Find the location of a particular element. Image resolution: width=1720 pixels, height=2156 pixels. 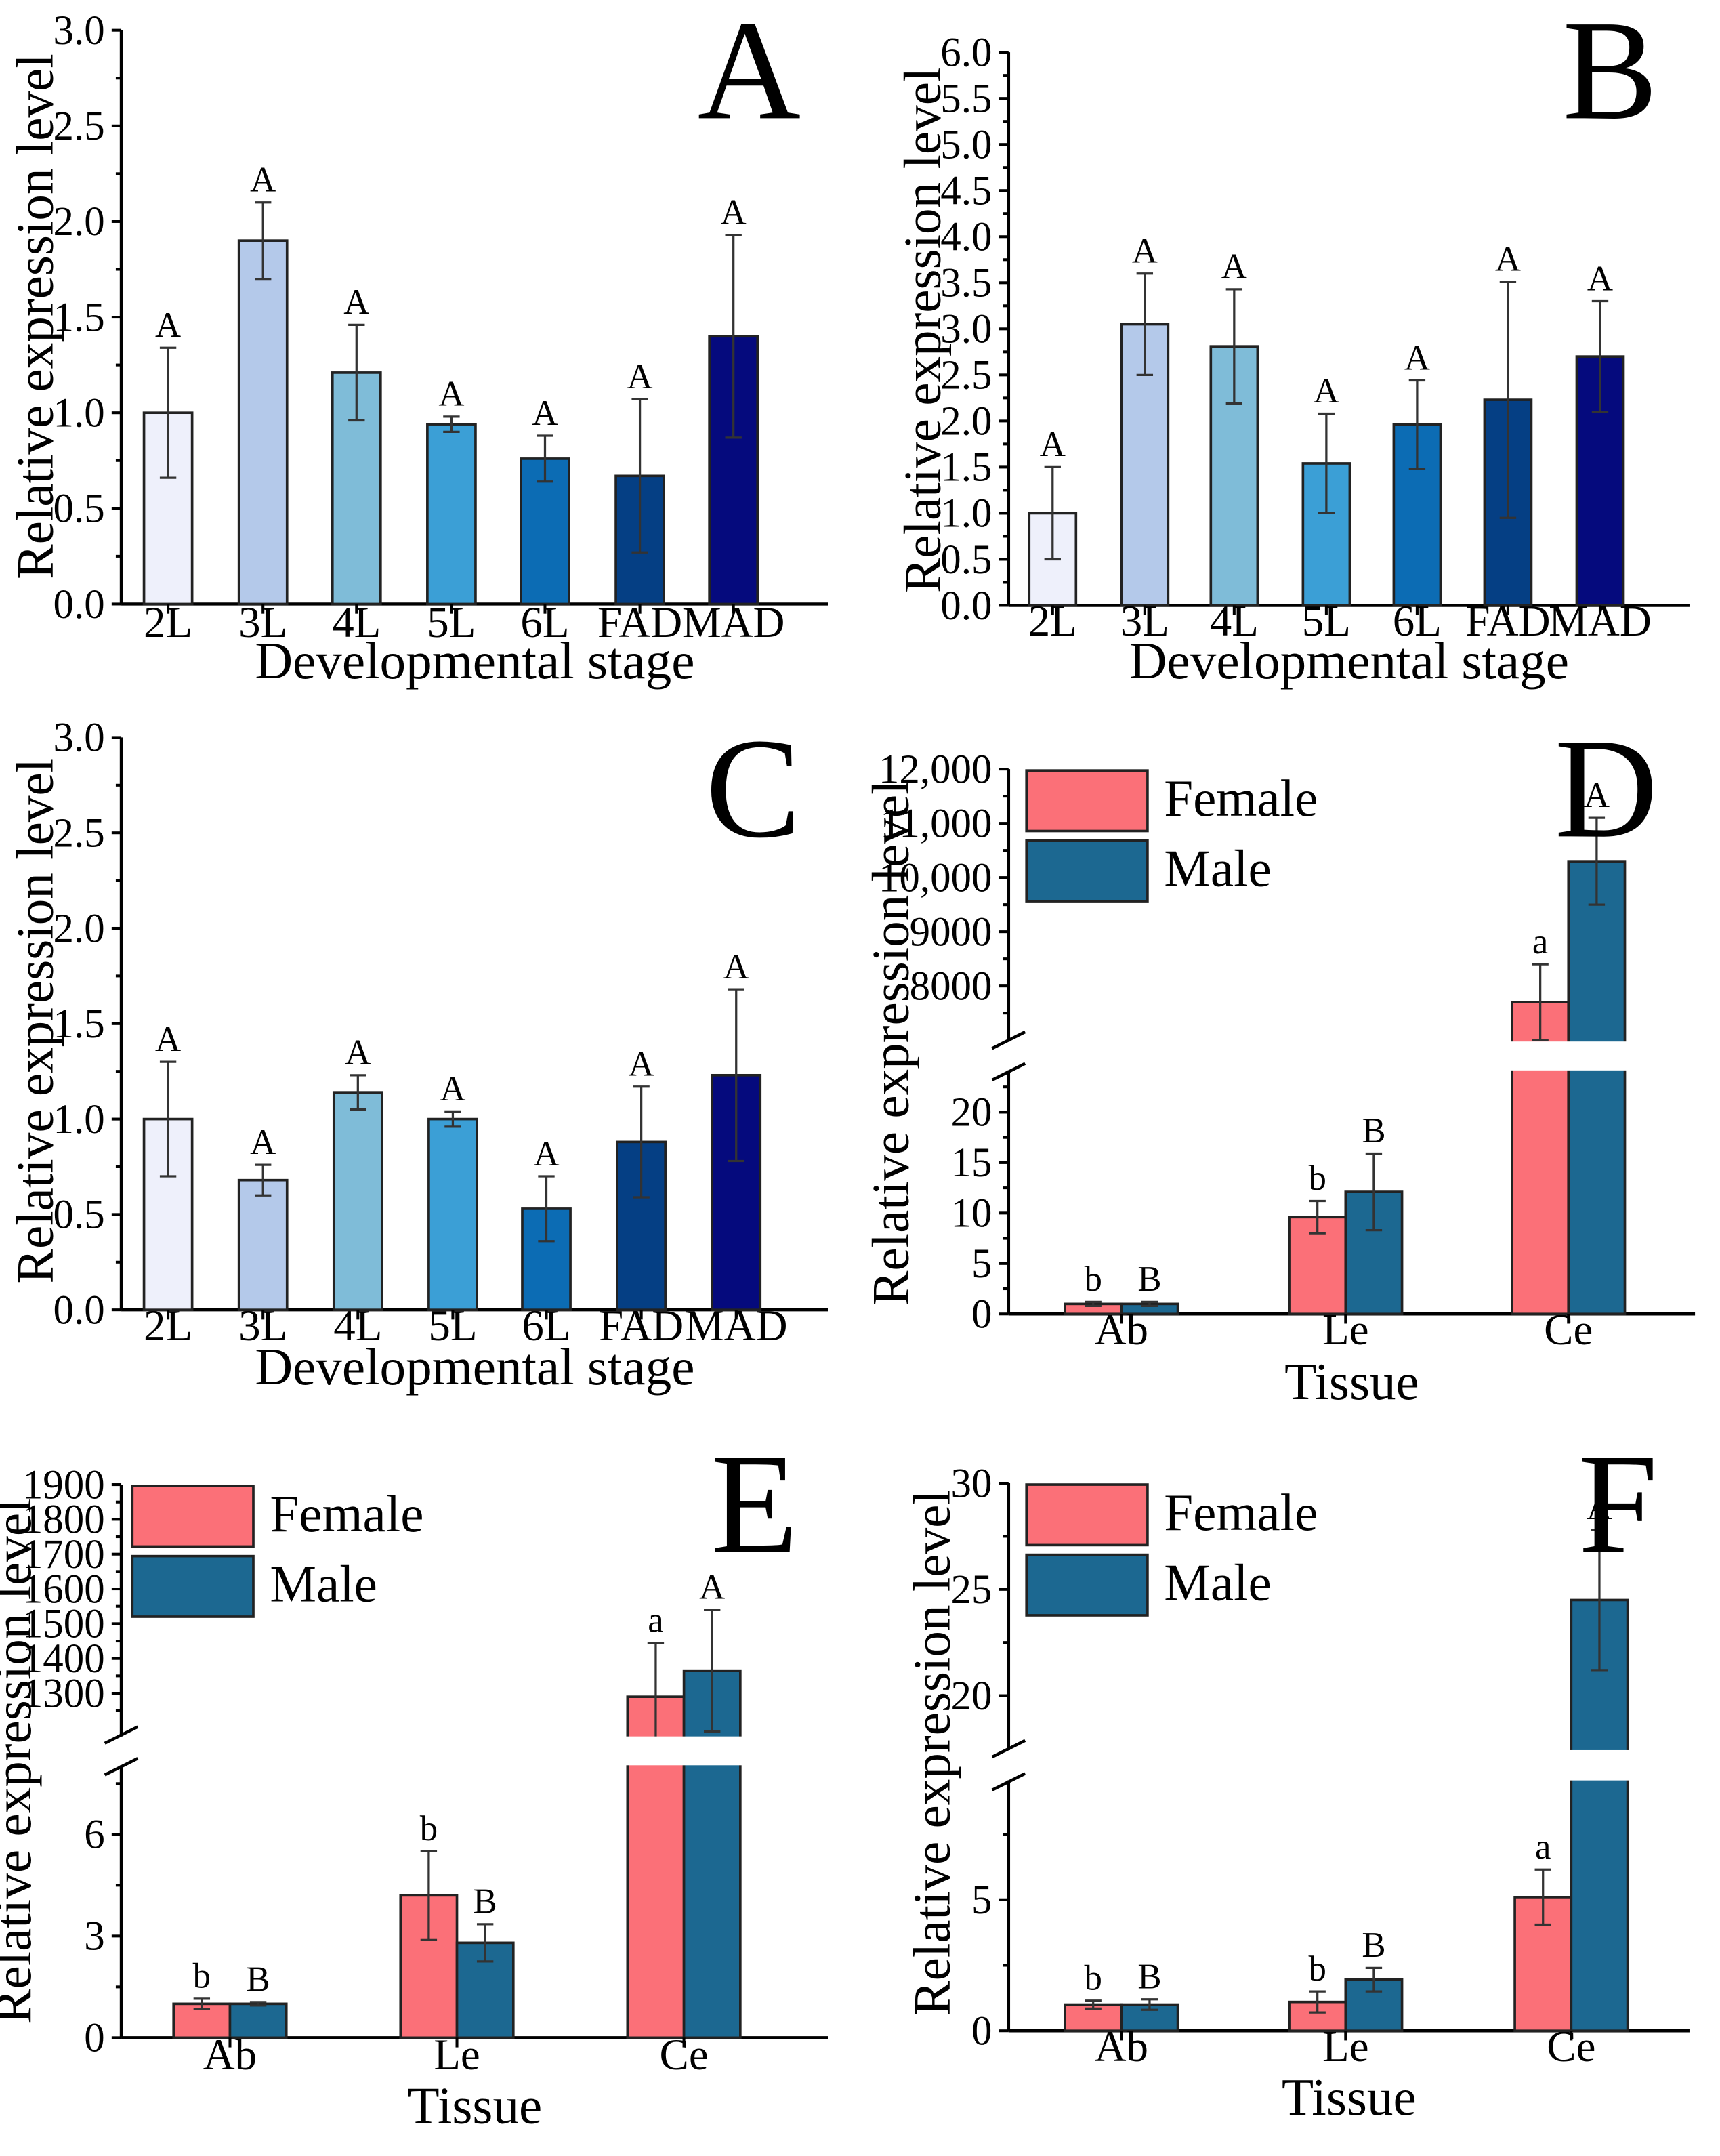

x-tick-label: MAD is located at coordinates (733, 622).